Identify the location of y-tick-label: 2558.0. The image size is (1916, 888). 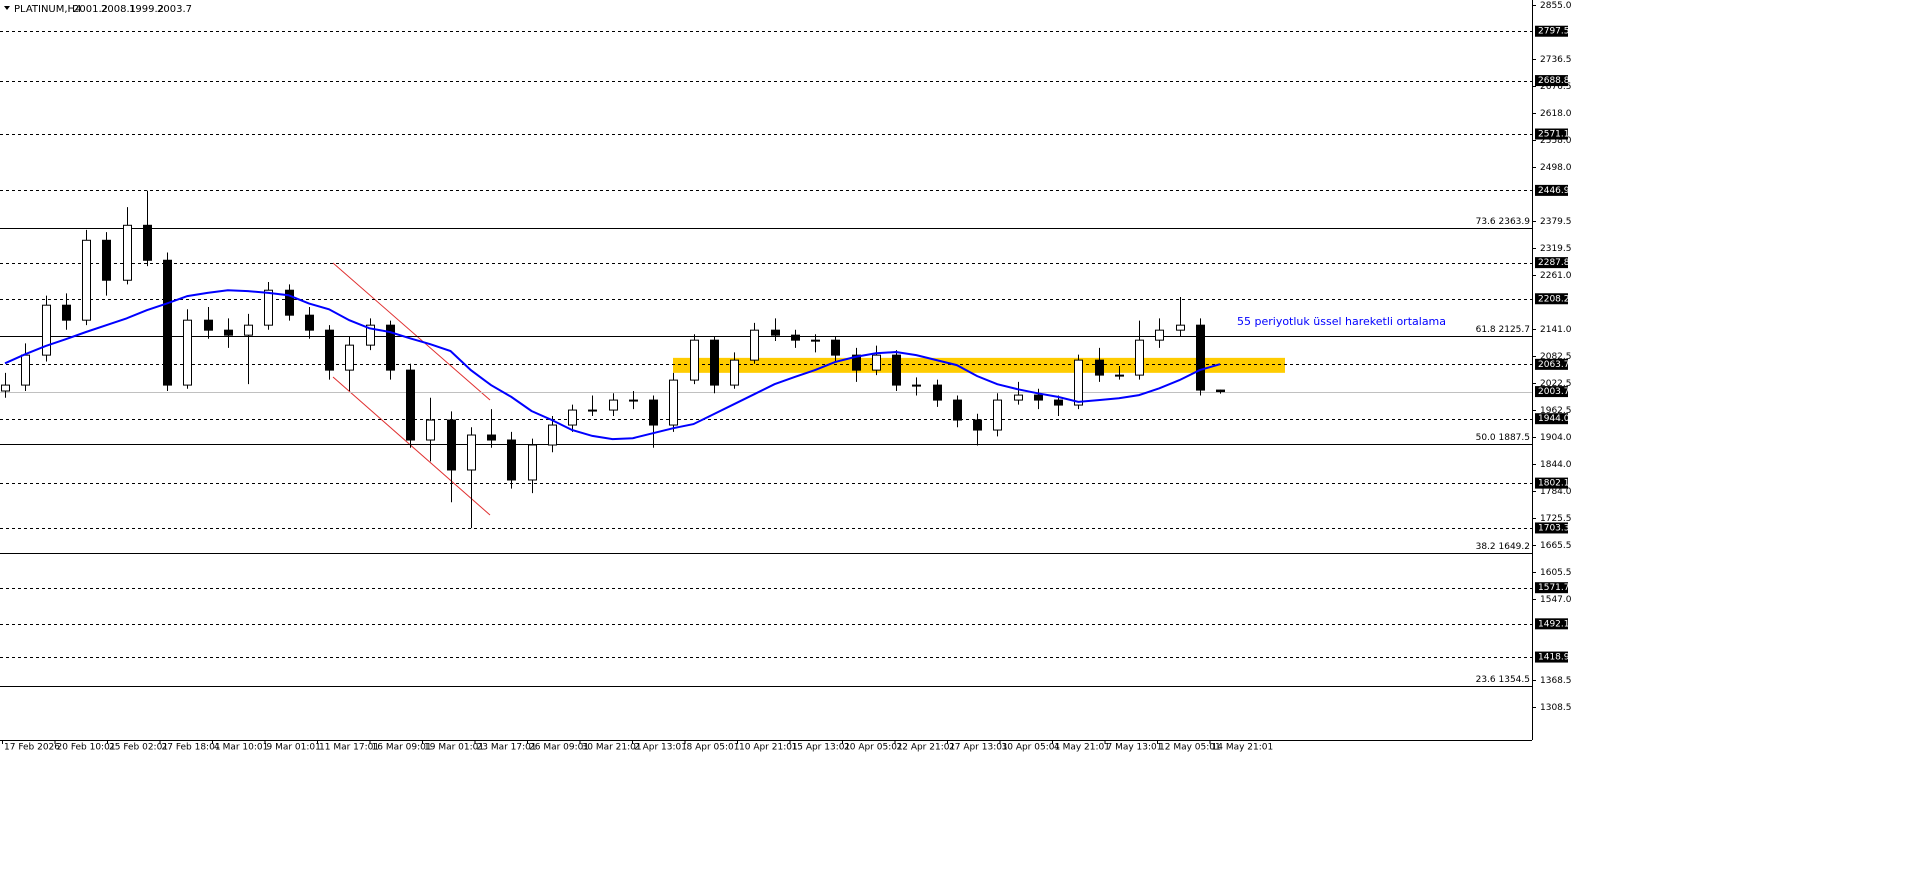
(1556, 141).